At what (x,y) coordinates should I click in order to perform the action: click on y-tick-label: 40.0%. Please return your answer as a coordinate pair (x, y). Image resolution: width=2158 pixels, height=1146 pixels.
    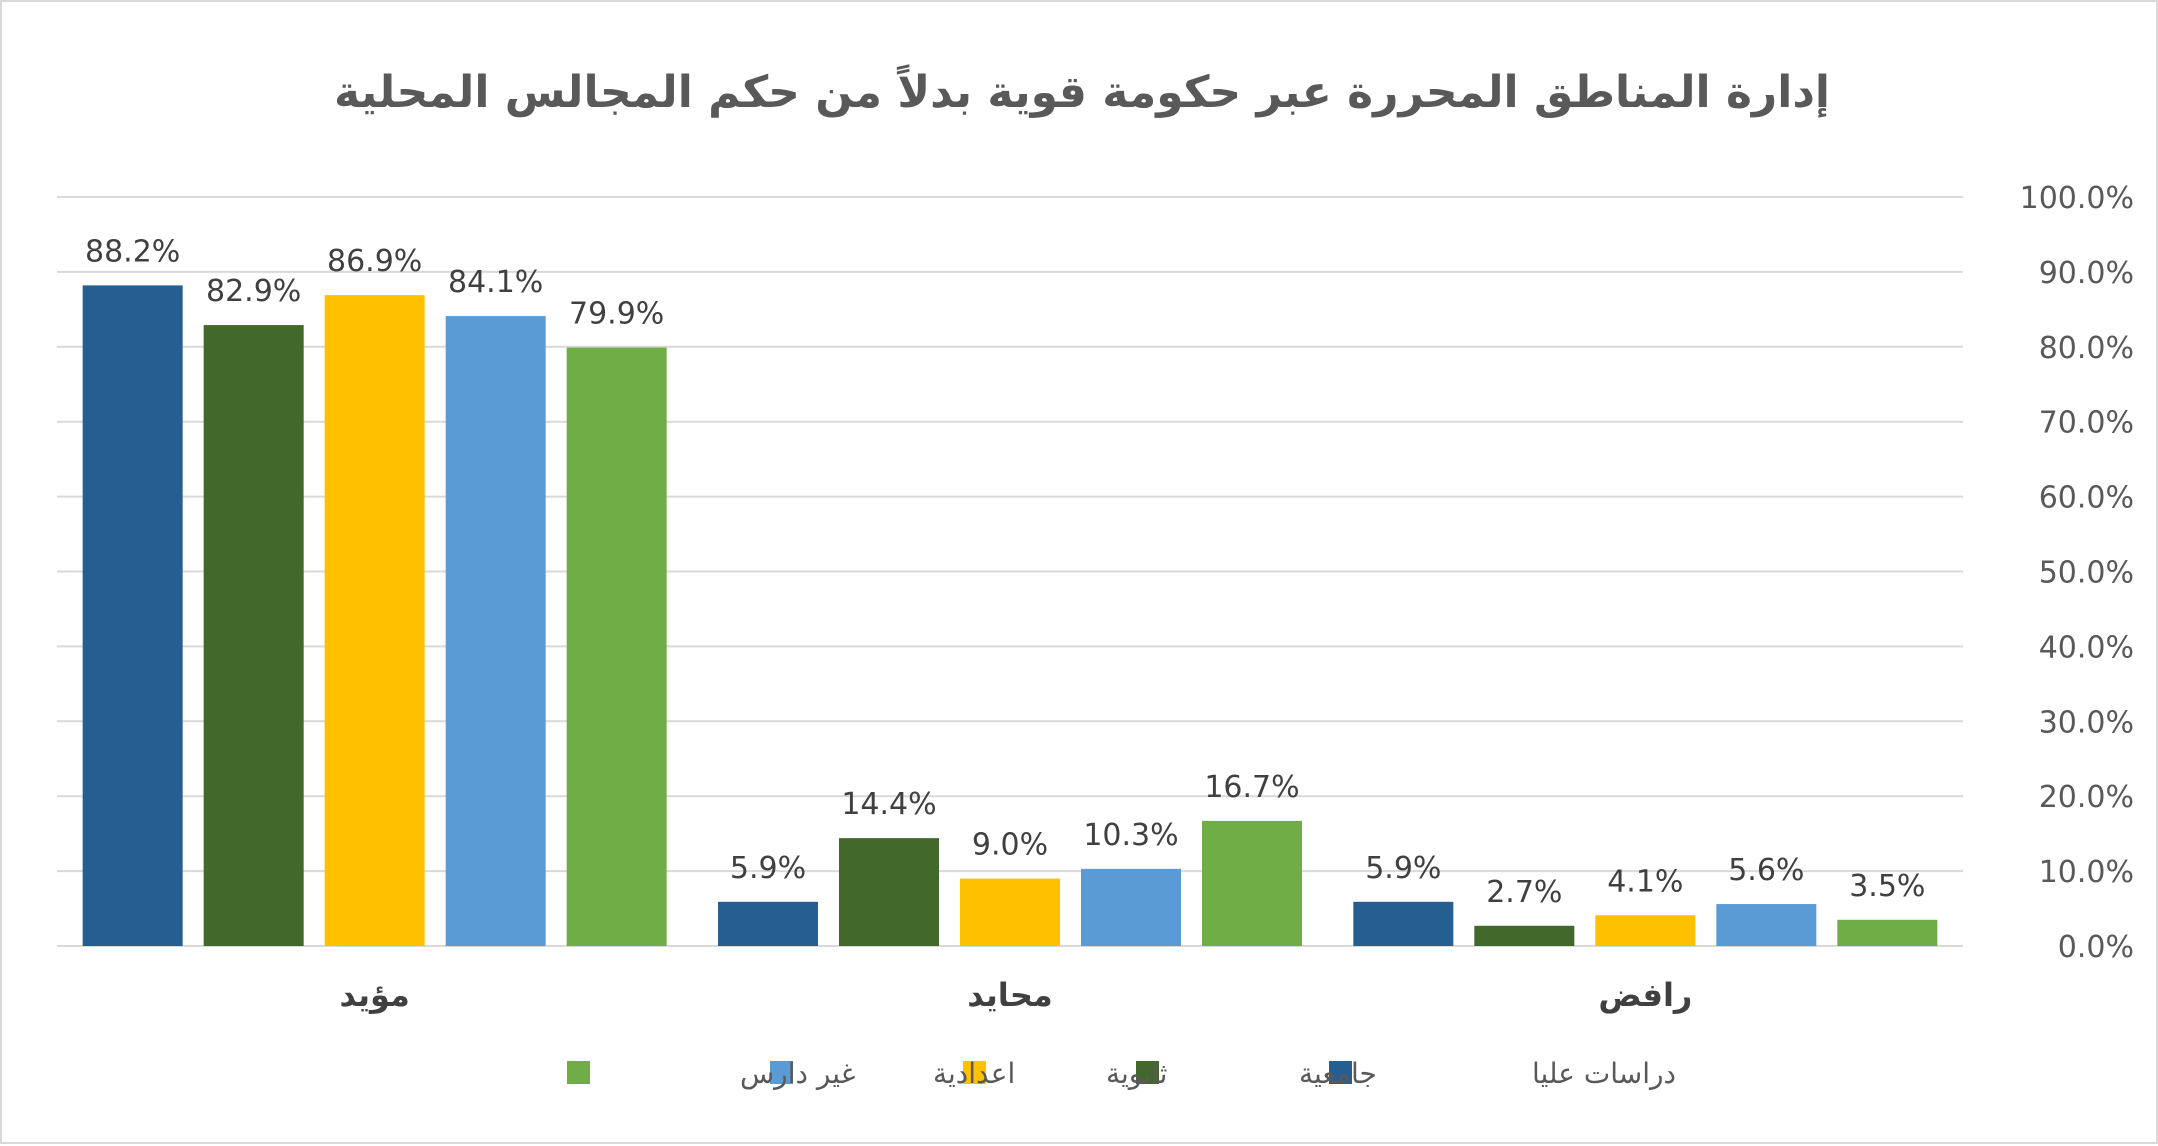
    Looking at the image, I should click on (2086, 647).